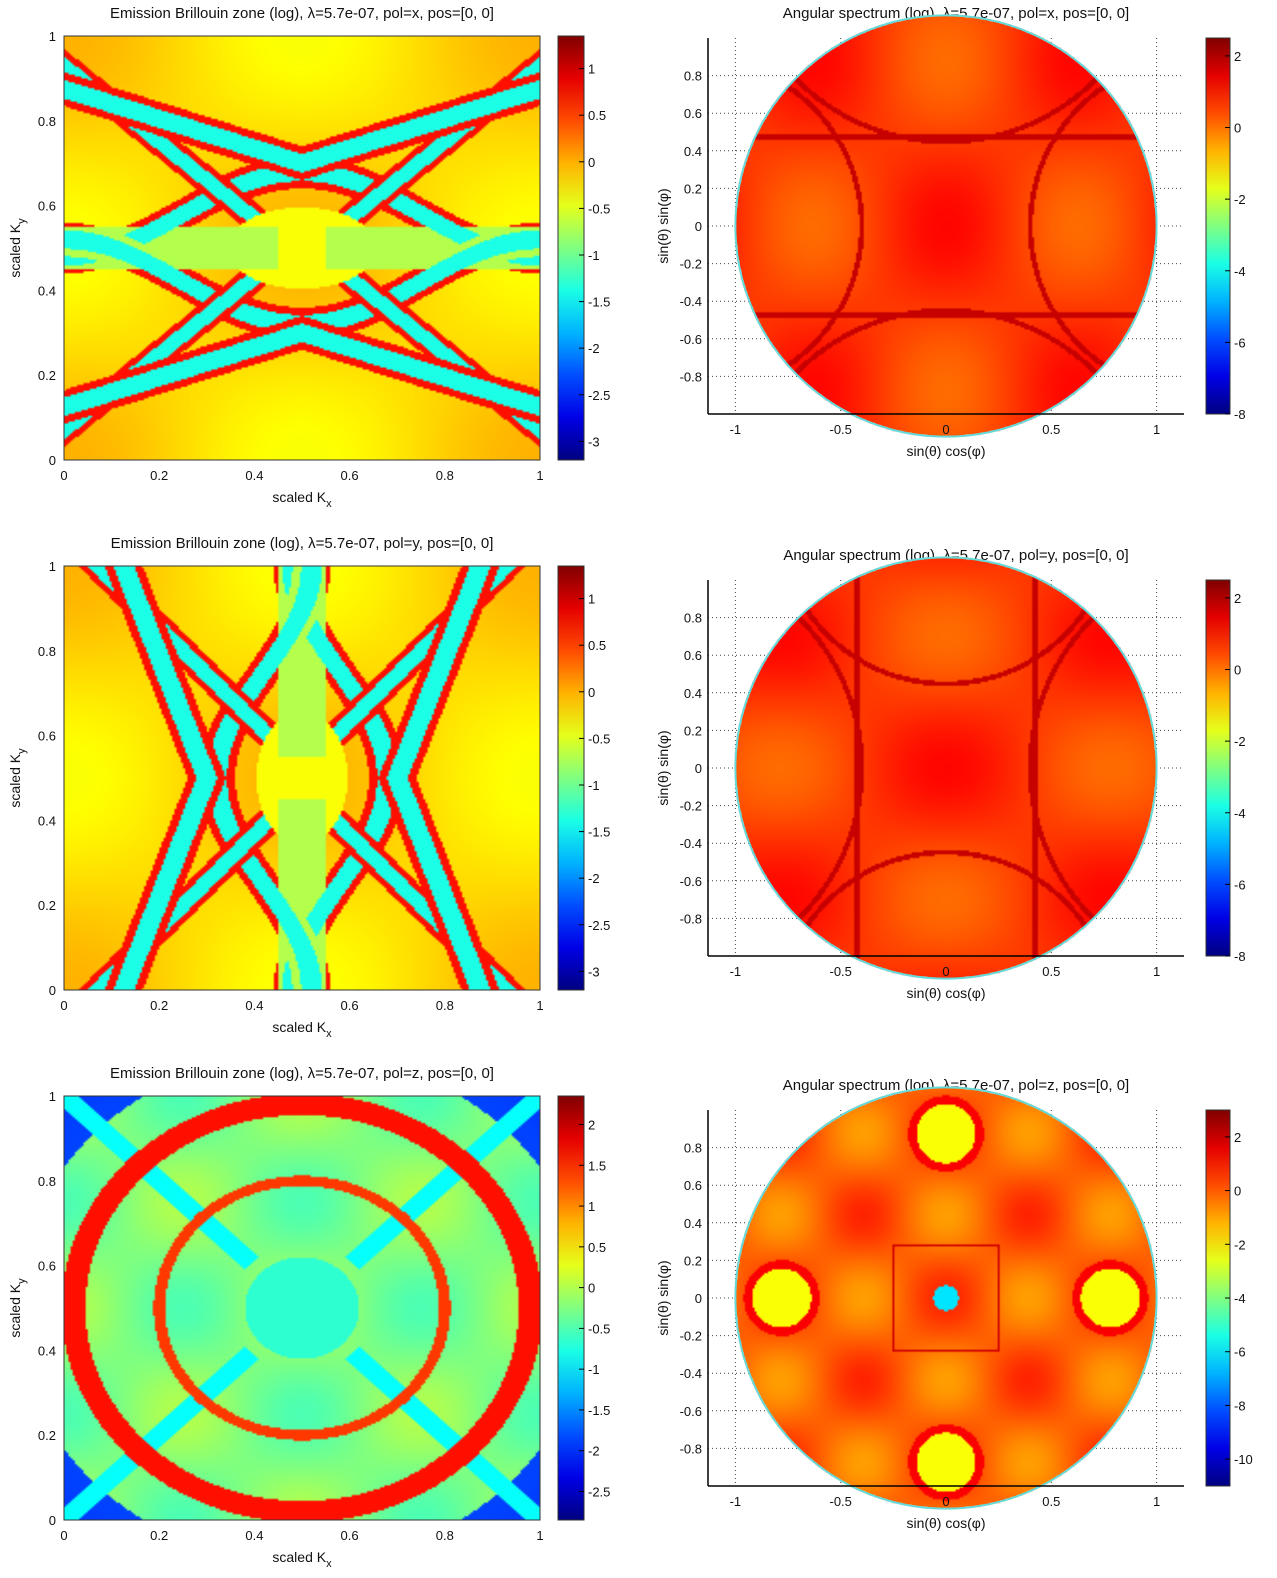 The height and width of the screenshot is (1578, 1277). Describe the element at coordinates (693, 730) in the screenshot. I see `y-tick-label: 0.2` at that location.